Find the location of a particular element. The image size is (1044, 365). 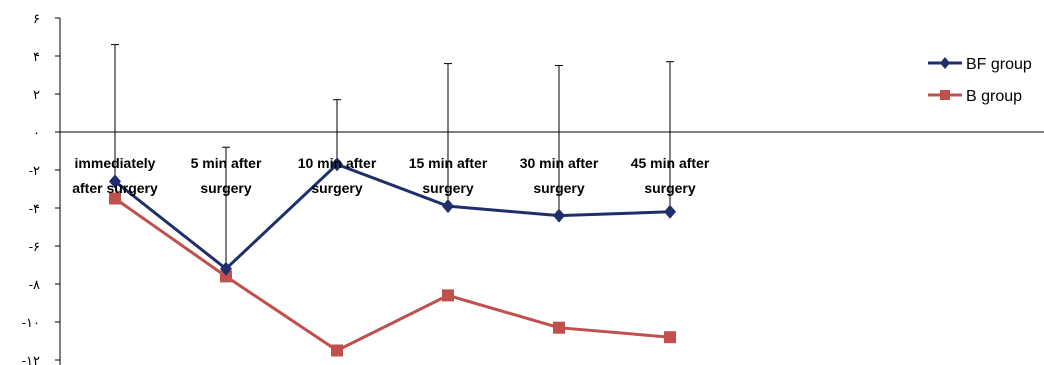

y-axis: ۶ ۴ ۲ ۰ -۲ -۴ -۶ -۸ -۱۰ -۱۲ is located at coordinates (41, 188).